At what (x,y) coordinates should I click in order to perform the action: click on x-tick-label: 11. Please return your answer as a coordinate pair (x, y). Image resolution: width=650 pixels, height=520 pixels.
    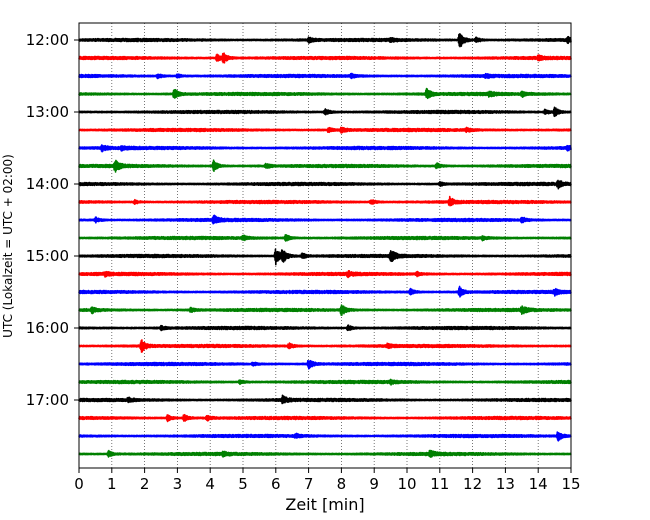
    Looking at the image, I should click on (439, 484).